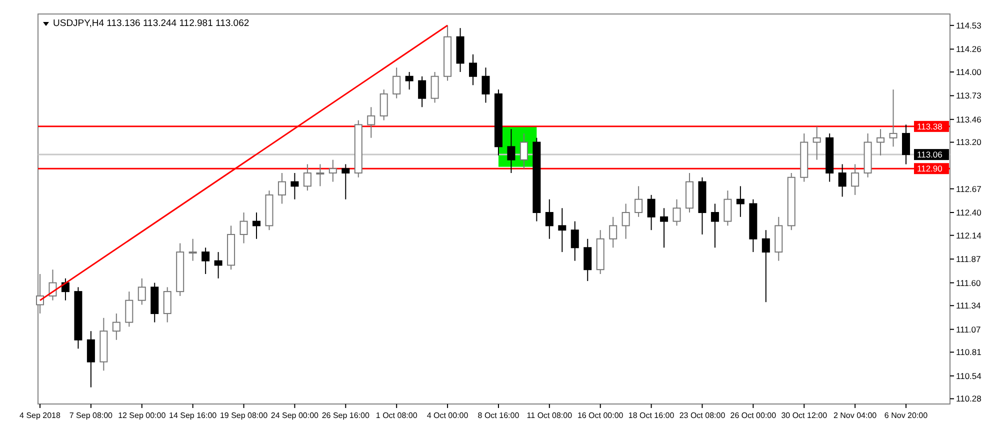 The width and height of the screenshot is (1000, 438). Describe the element at coordinates (969, 375) in the screenshot. I see `y-tick-label: 110.54` at that location.